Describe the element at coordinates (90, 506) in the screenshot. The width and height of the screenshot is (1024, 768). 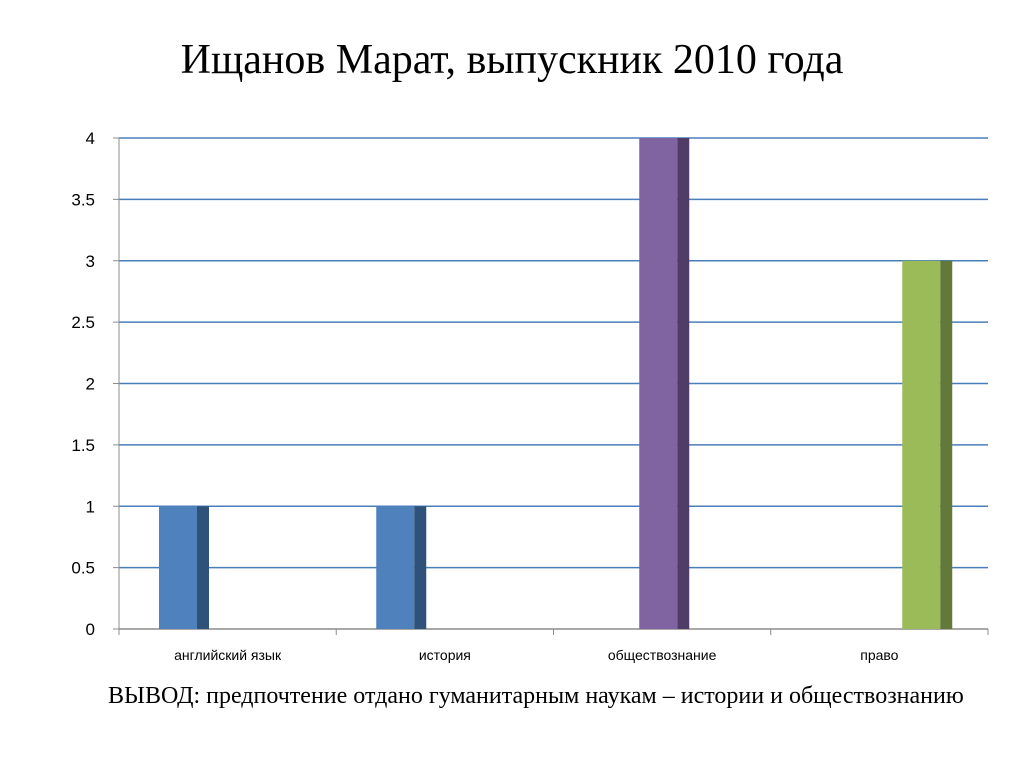
I see `y-tick-label: 1` at that location.